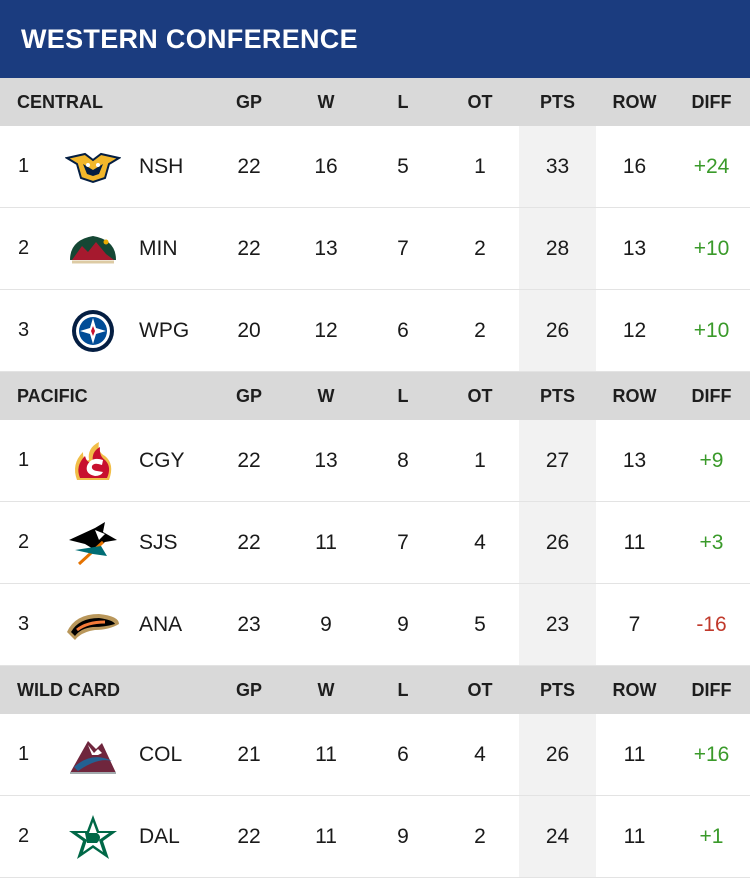 The image size is (750, 878). I want to click on team-abbr: SJS, so click(158, 542).